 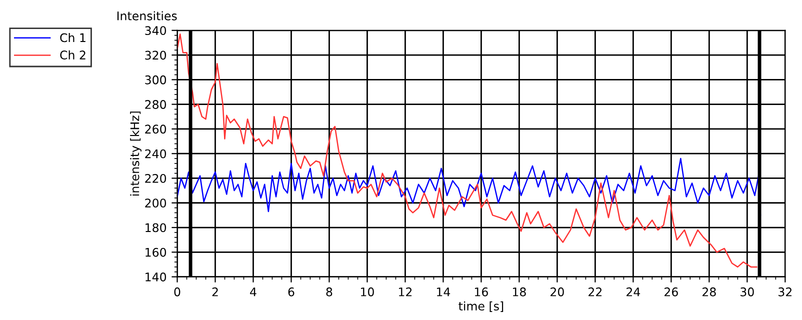 What do you see at coordinates (156, 252) in the screenshot?
I see `y-tick-label: 160` at bounding box center [156, 252].